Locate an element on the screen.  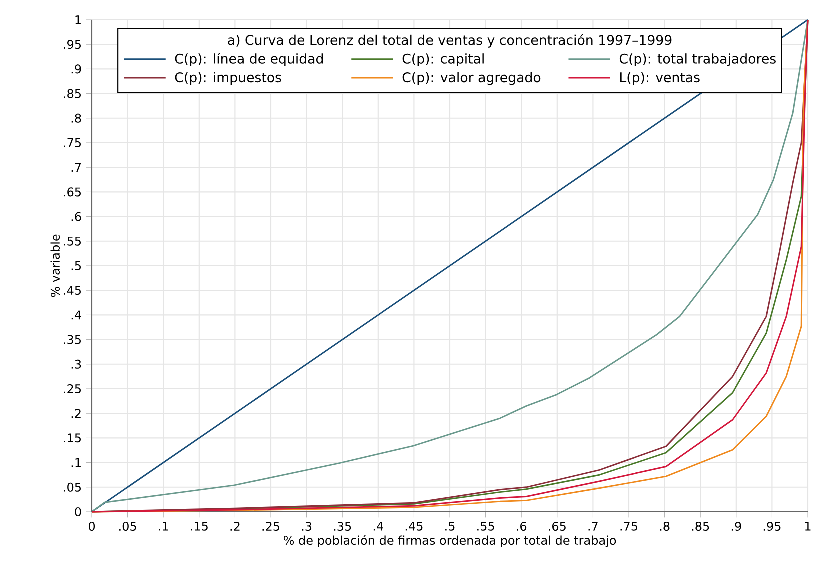
x-tick-label: .85 is located at coordinates (701, 527).